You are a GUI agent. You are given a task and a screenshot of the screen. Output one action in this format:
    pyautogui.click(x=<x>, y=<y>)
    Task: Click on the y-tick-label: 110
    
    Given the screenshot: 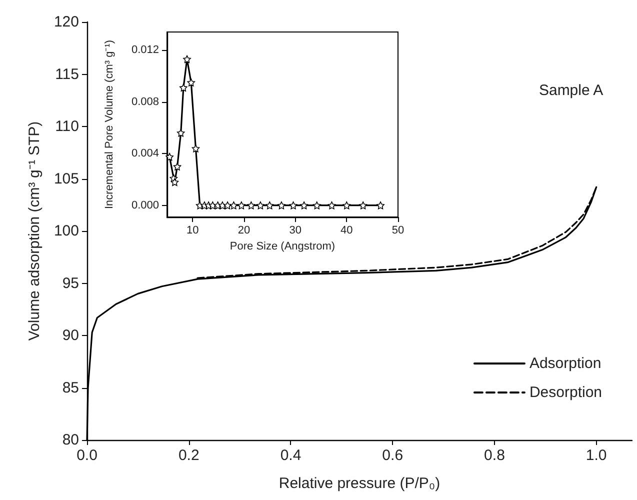 What is the action you would take?
    pyautogui.click(x=67, y=126)
    